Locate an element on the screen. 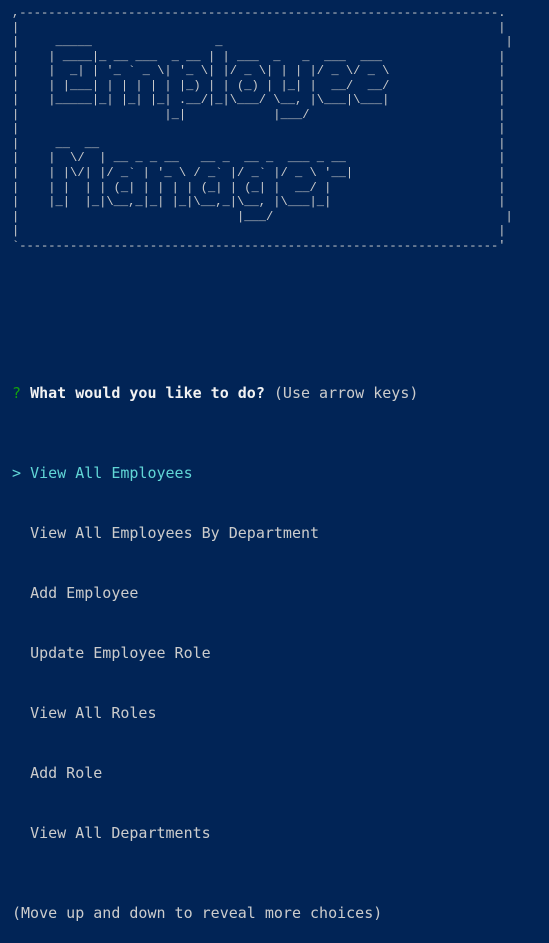 This screenshot has height=943, width=549. choice-add-employee: Add Employee is located at coordinates (215, 593).